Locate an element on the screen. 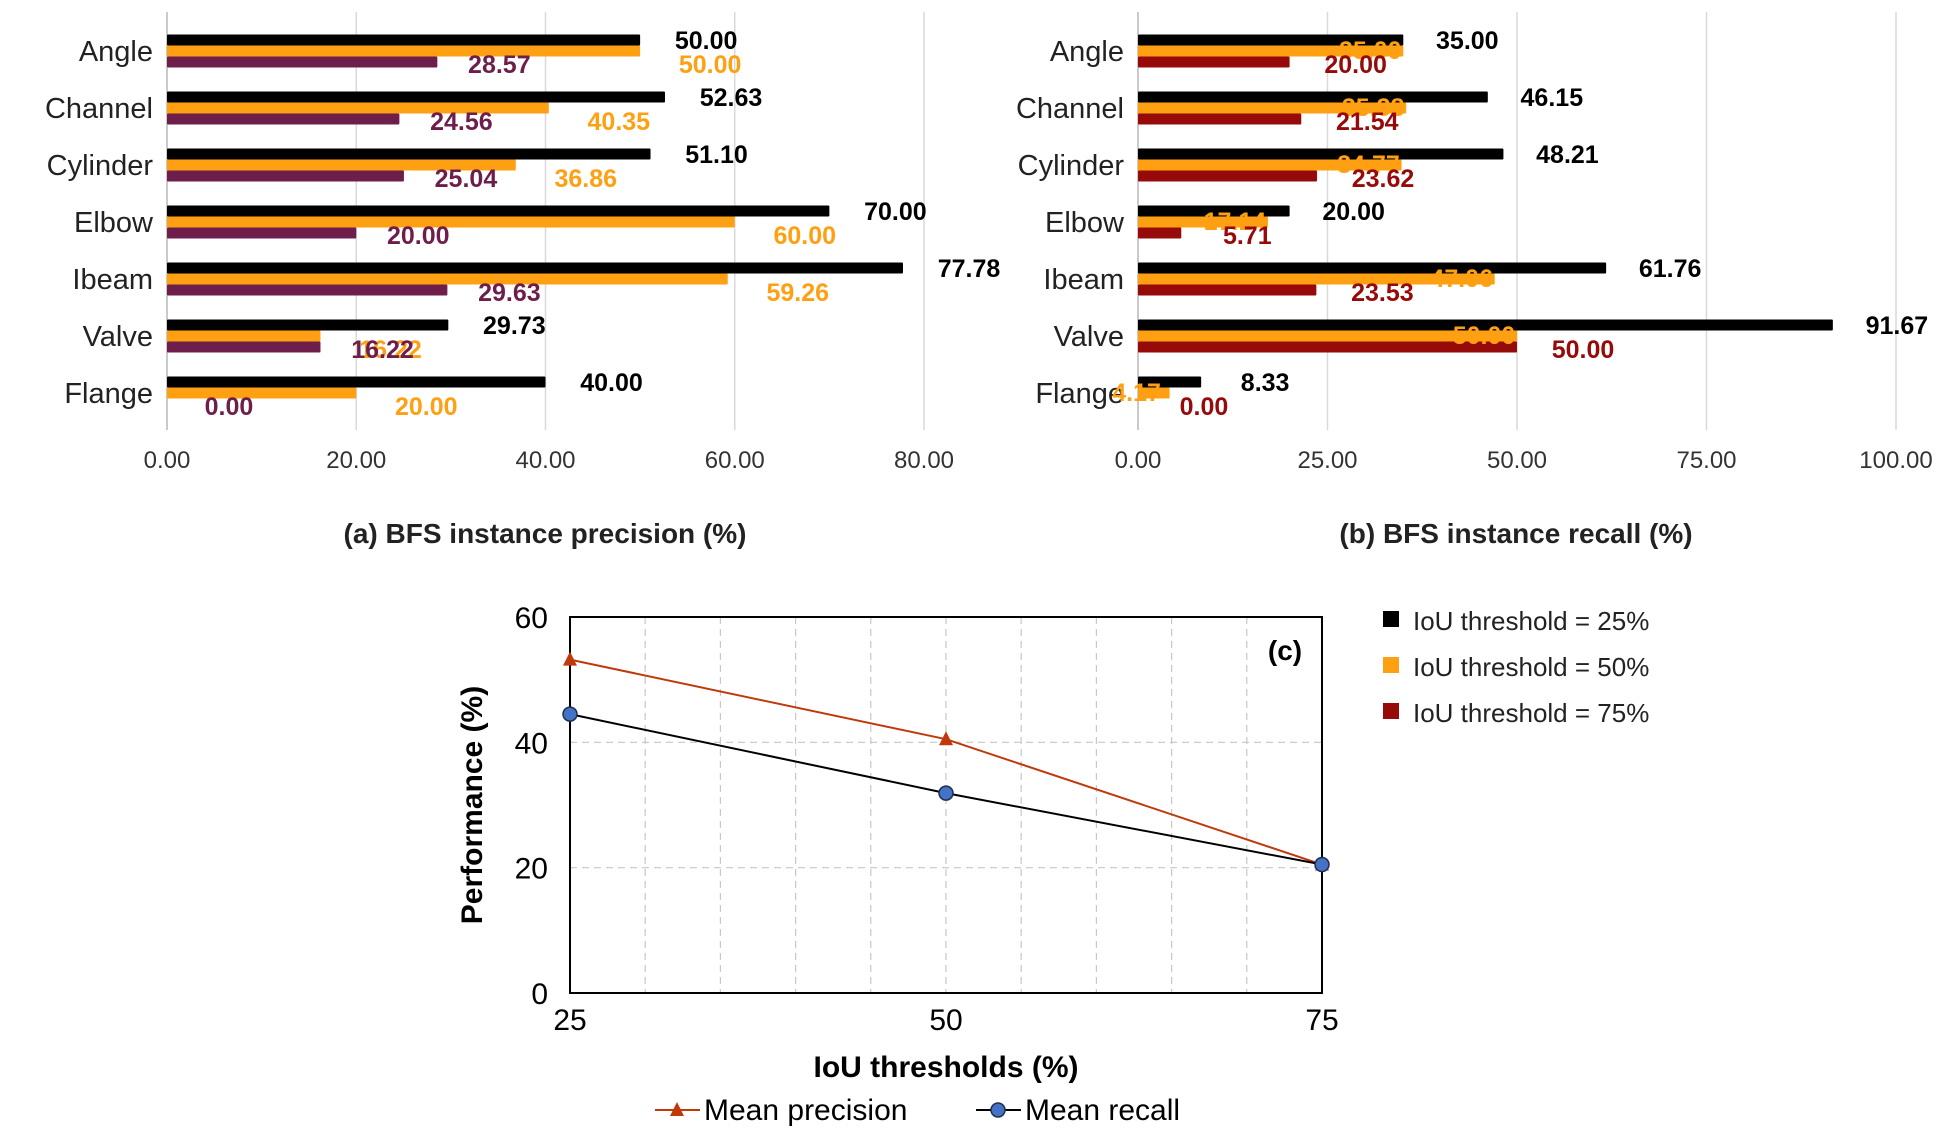 This screenshot has width=1943, height=1132. category-label: Ibeam is located at coordinates (112, 280).